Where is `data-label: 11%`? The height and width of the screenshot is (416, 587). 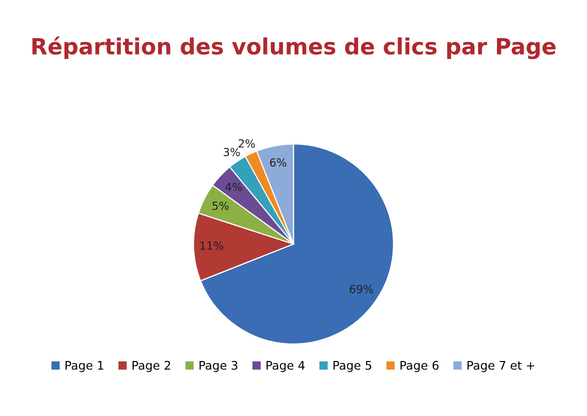
data-label: 11% is located at coordinates (212, 245).